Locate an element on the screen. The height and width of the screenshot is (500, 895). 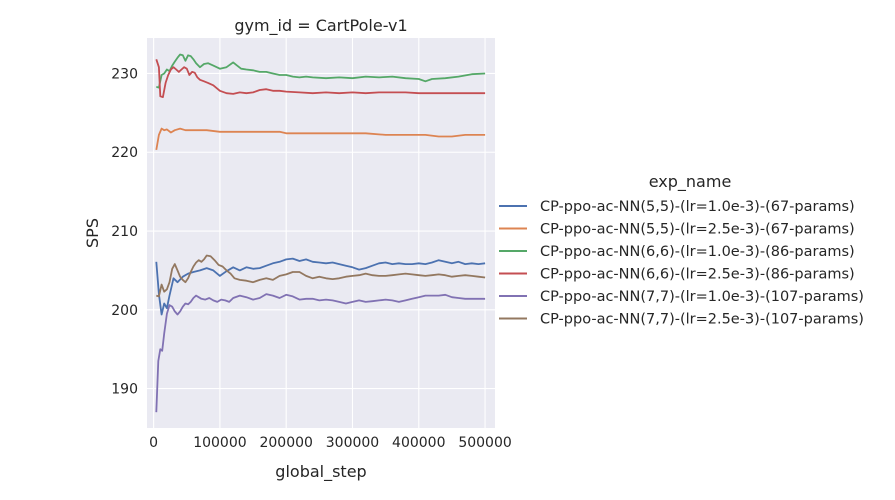
x-tick-label: 200000 is located at coordinates (285, 443).